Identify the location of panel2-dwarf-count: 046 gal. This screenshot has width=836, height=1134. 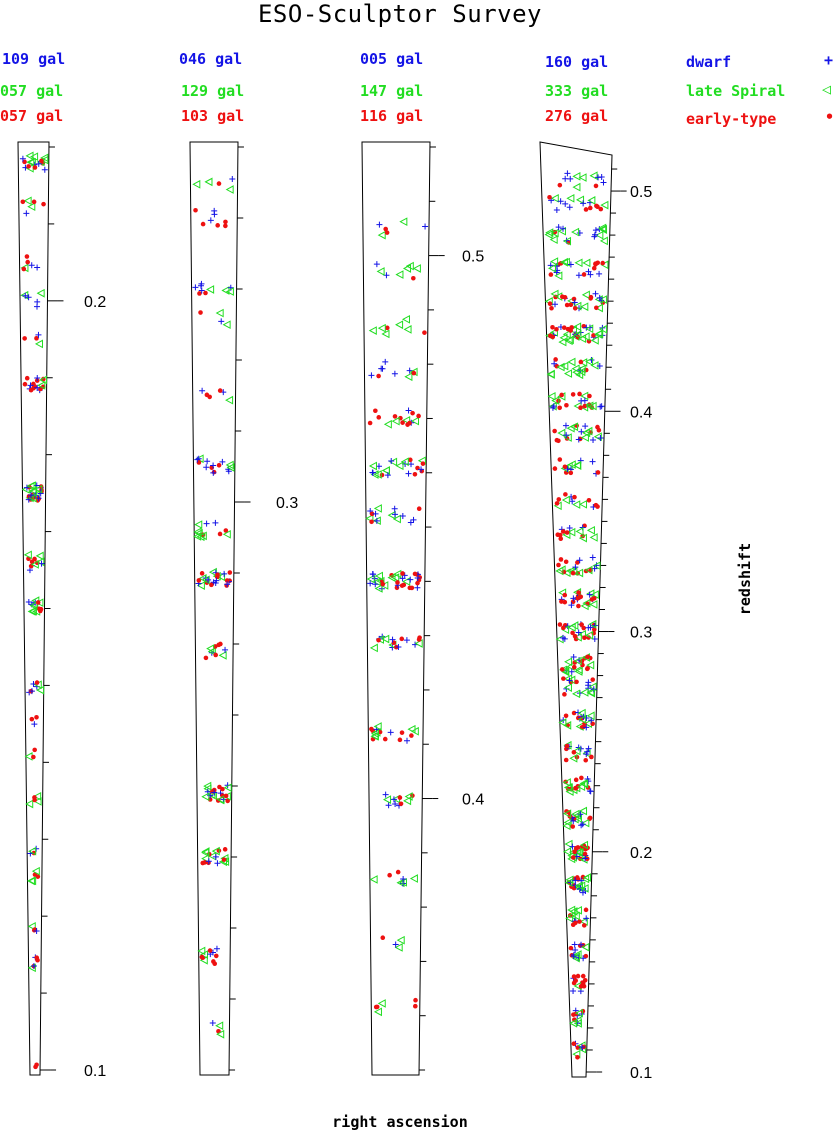
(211, 59).